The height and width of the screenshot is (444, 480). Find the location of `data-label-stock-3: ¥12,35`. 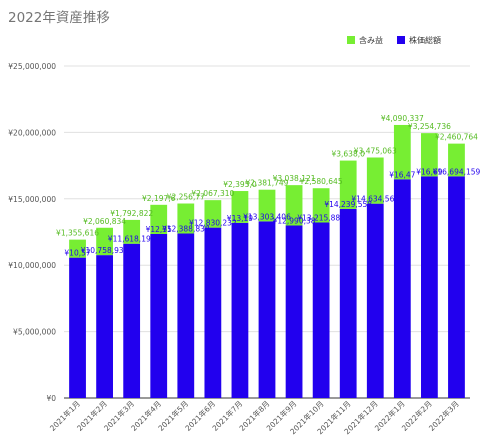

data-label-stock-3: ¥12,35 is located at coordinates (159, 229).